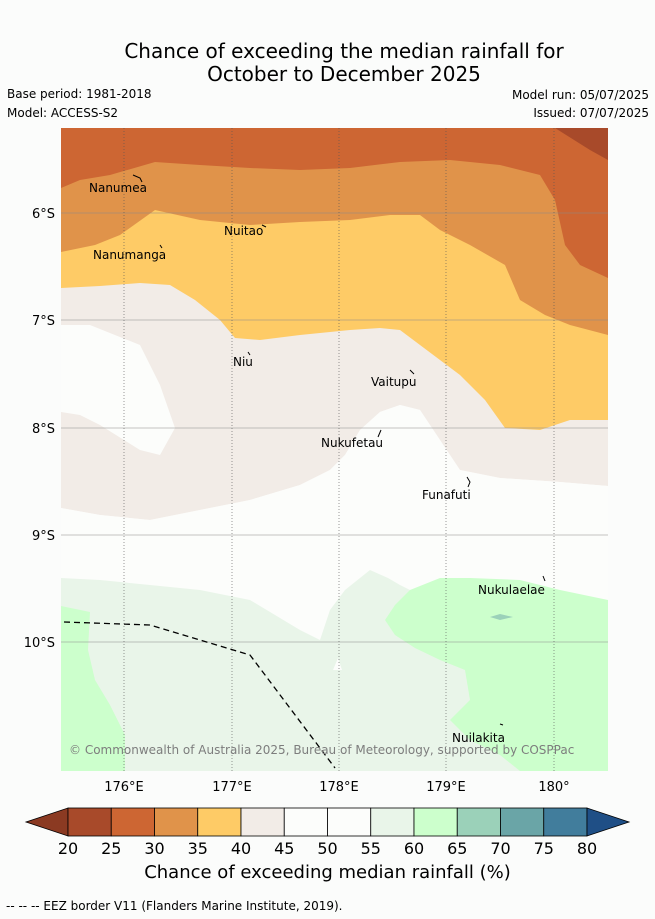 The width and height of the screenshot is (655, 919). Describe the element at coordinates (591, 113) in the screenshot. I see `issued-text: Issued: 07/07/2025` at that location.